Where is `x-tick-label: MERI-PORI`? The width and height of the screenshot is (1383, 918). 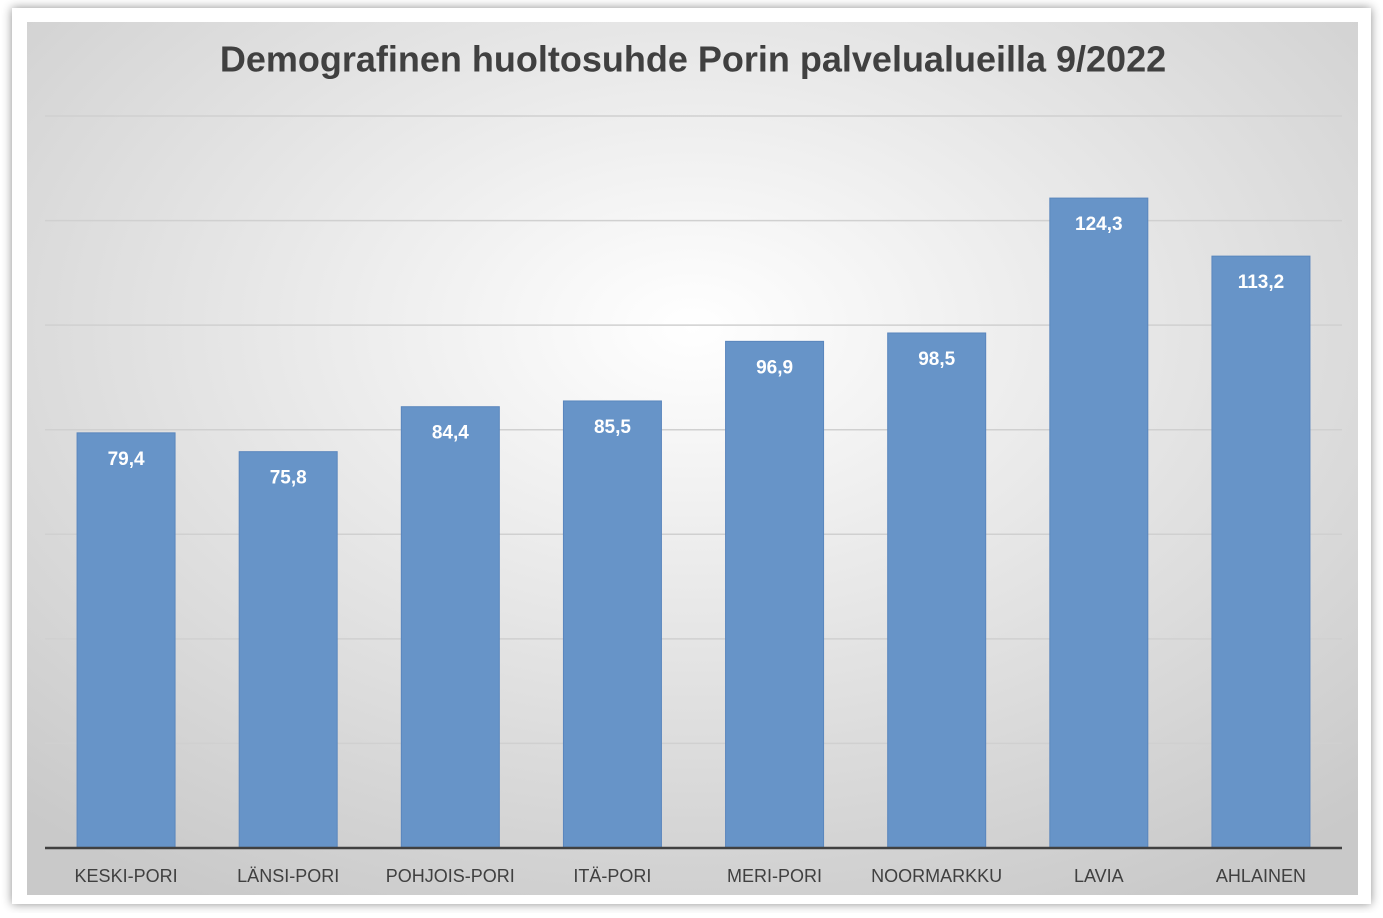
x-tick-label: MERI-PORI is located at coordinates (774, 876).